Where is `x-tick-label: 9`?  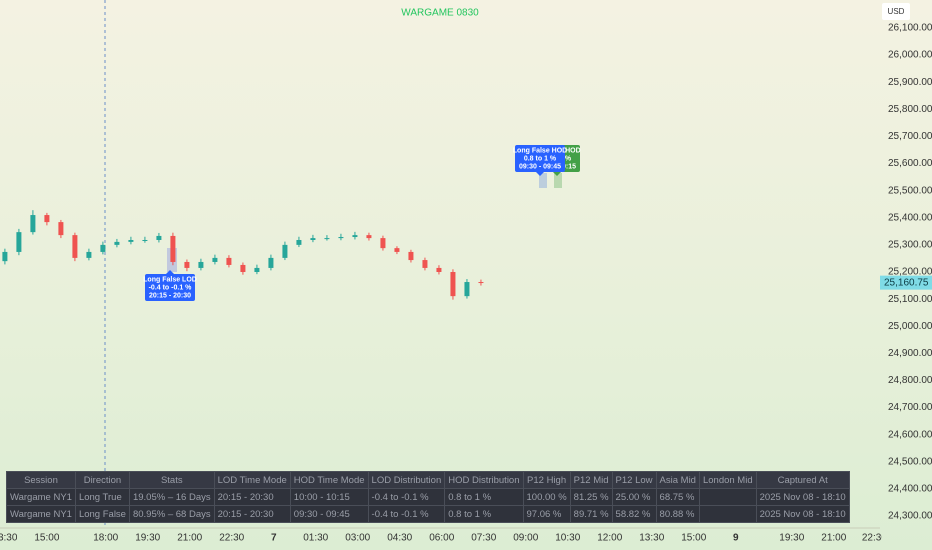
x-tick-label: 9 is located at coordinates (736, 538).